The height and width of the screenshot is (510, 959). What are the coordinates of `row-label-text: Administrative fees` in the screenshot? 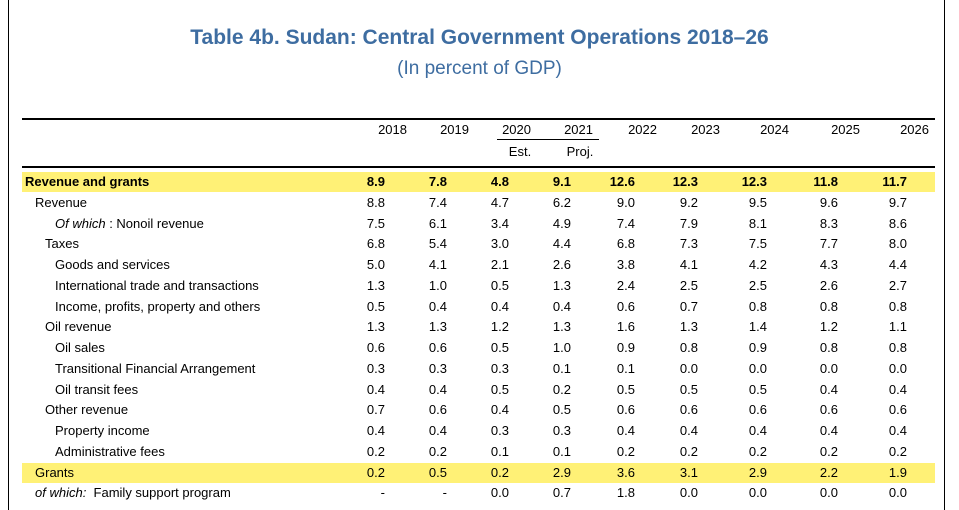 It's located at (110, 451).